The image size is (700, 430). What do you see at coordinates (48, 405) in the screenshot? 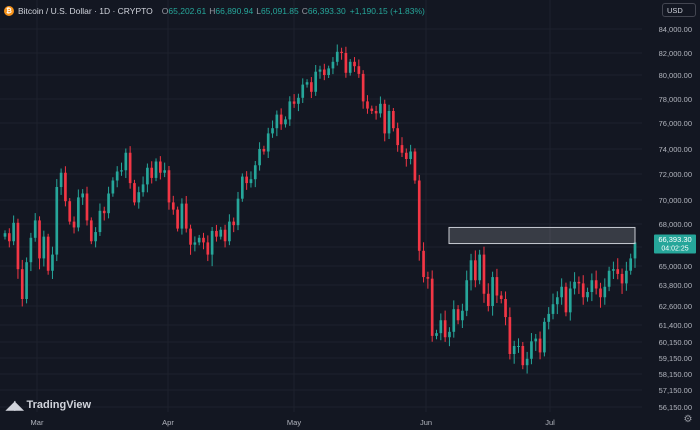
I see `tradingview-logo: ◢◣ TradingView` at bounding box center [48, 405].